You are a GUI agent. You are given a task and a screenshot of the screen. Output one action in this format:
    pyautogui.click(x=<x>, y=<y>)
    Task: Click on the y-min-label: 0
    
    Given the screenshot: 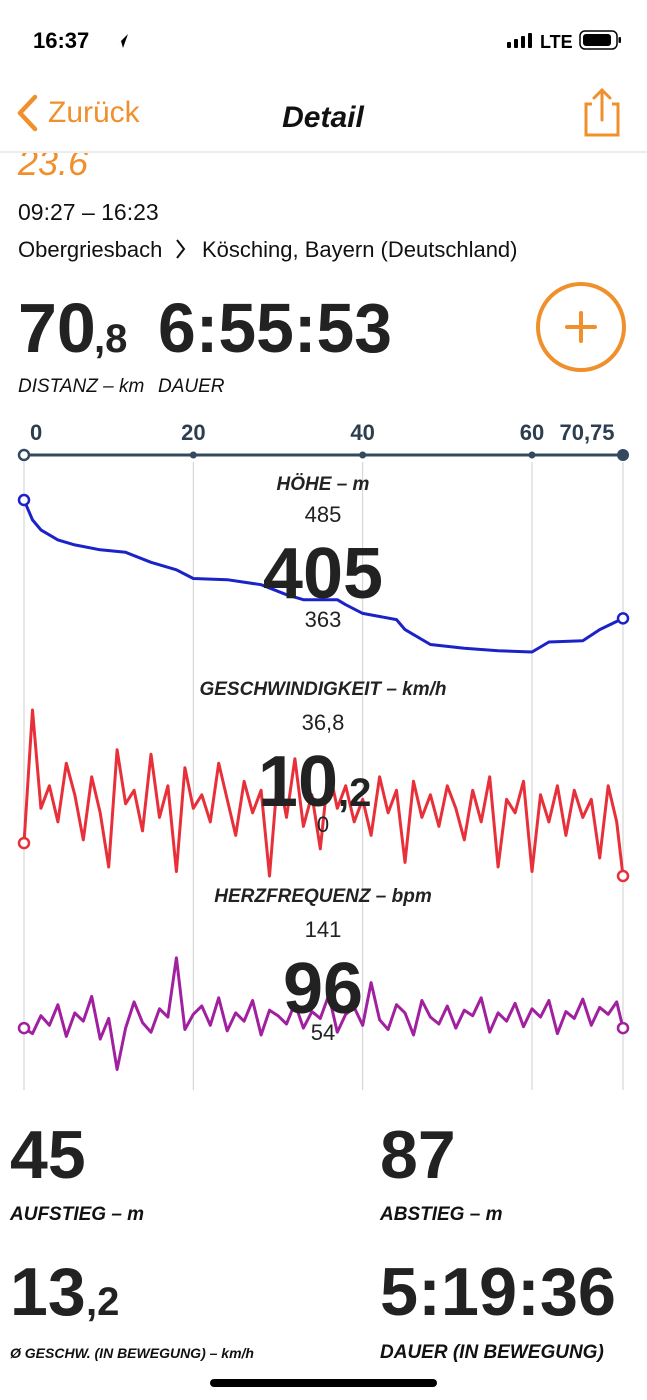 What is the action you would take?
    pyautogui.click(x=323, y=824)
    